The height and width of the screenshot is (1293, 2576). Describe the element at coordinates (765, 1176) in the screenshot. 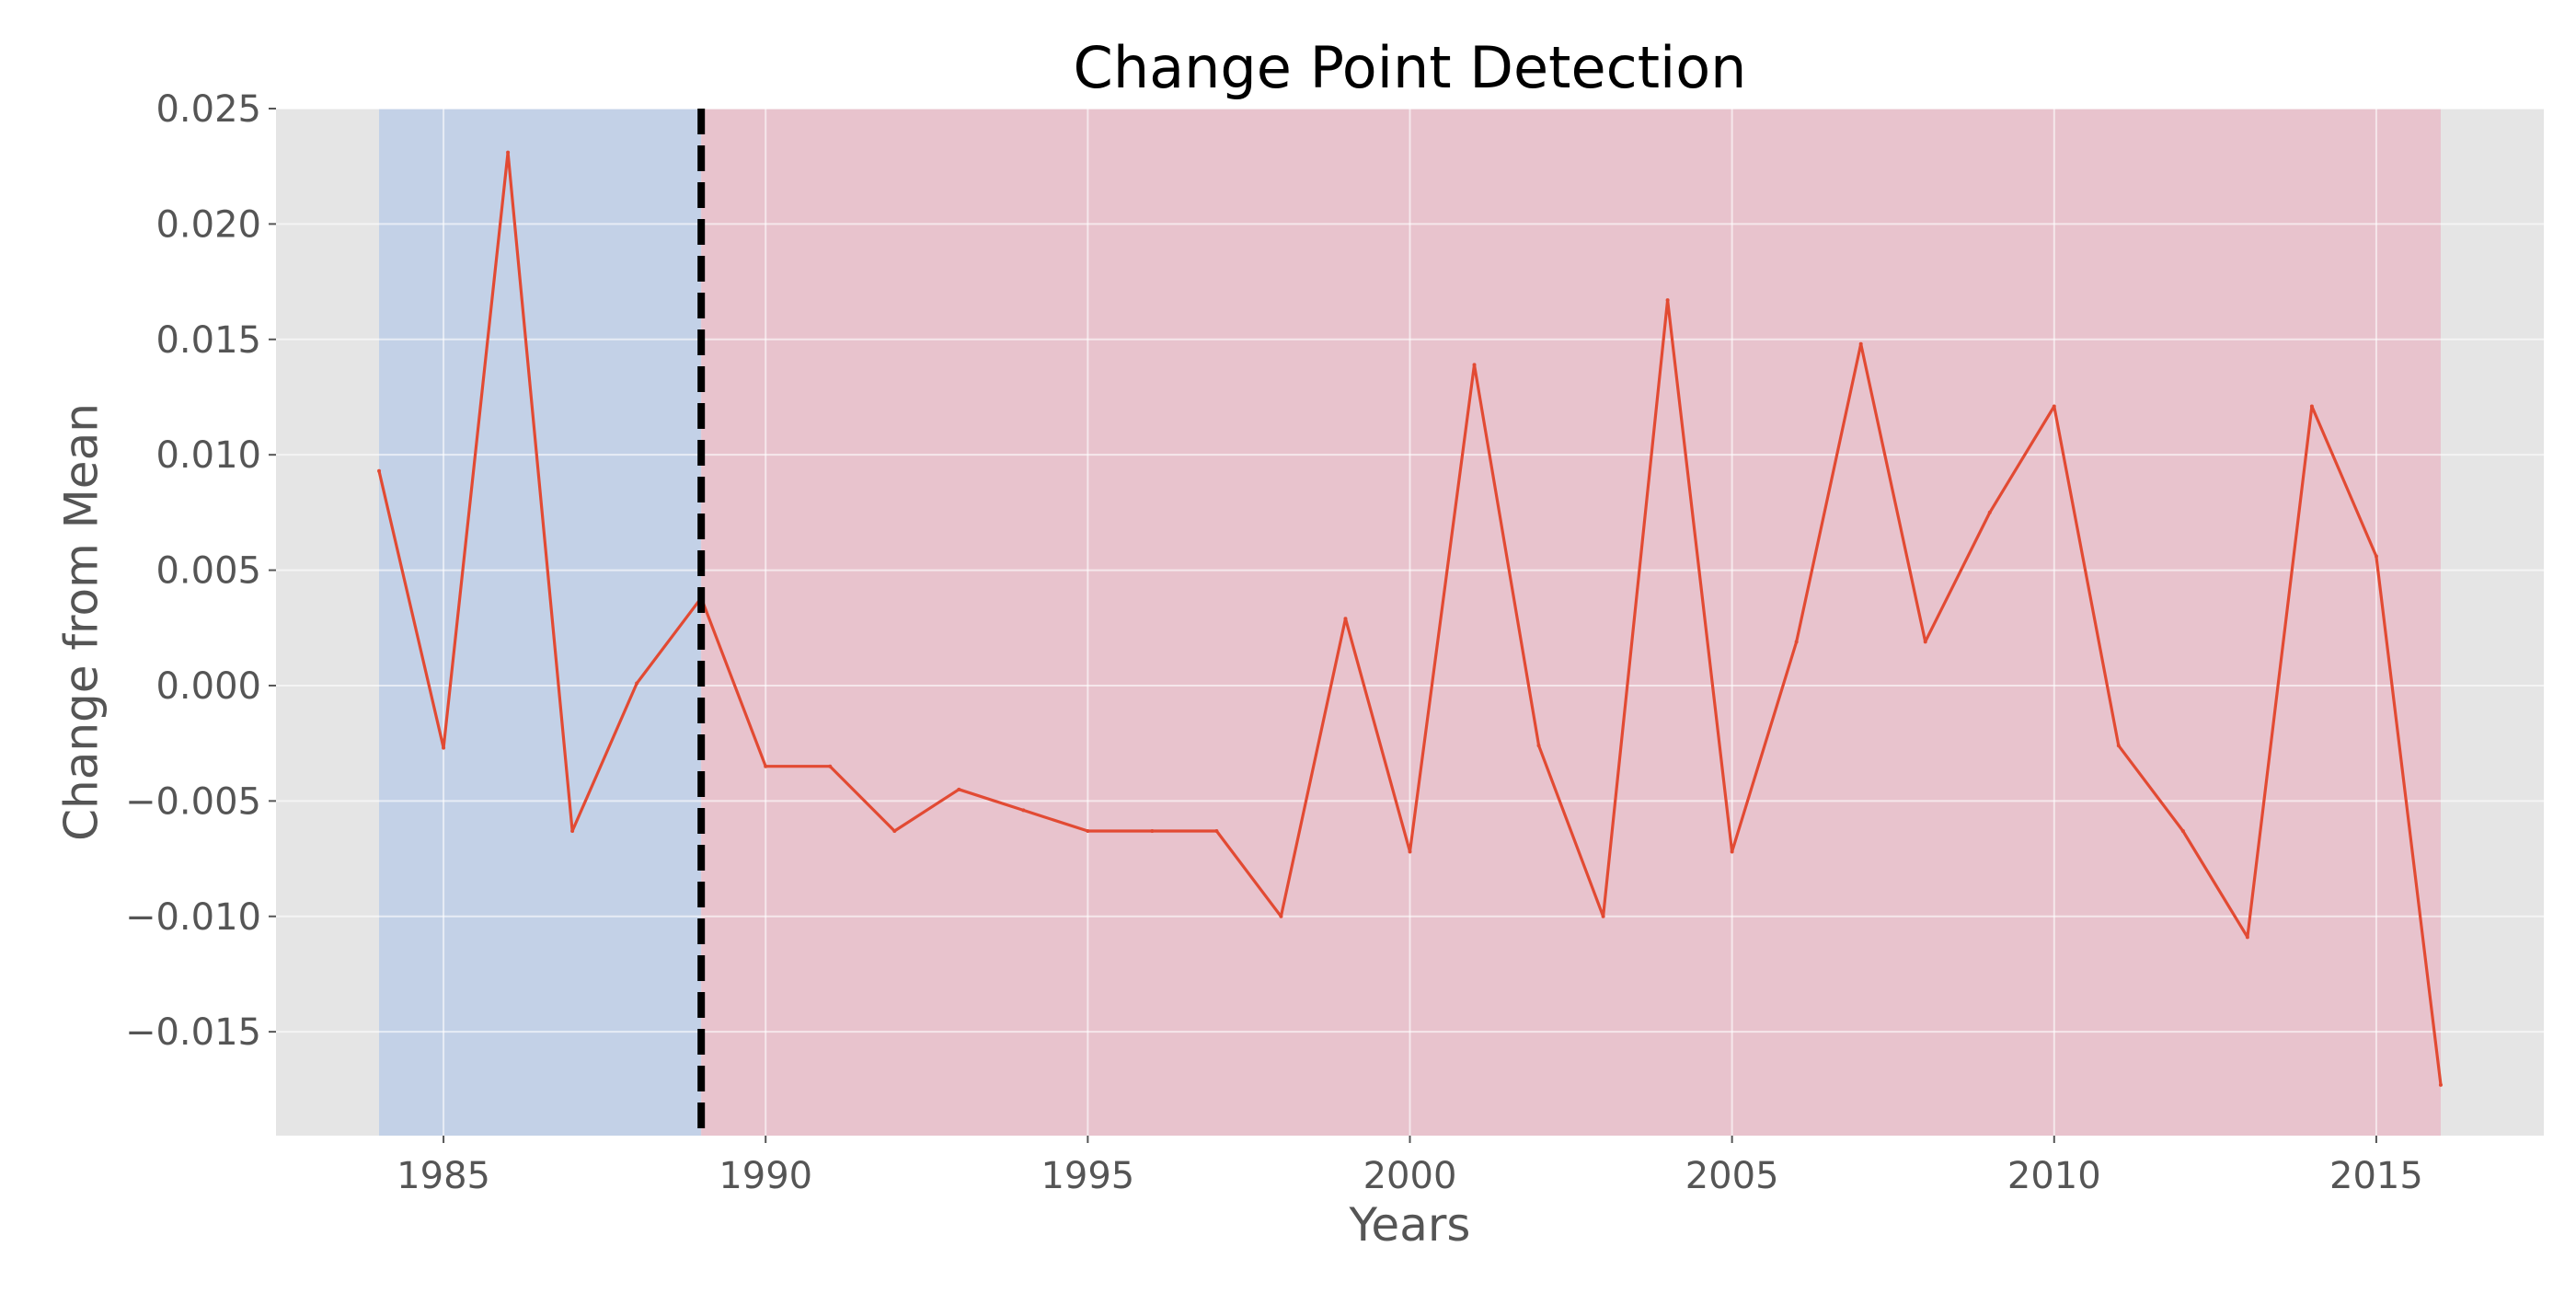

I see `x-tick-label: 1990` at that location.